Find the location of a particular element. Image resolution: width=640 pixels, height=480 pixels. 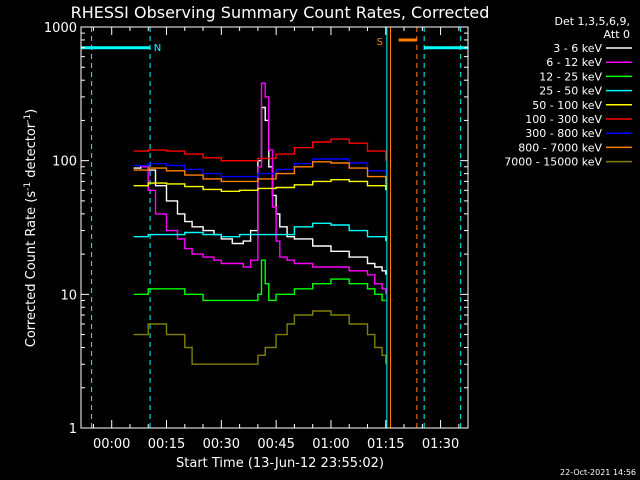

legend-label-1: 6 - 12 keV is located at coordinates (574, 62).